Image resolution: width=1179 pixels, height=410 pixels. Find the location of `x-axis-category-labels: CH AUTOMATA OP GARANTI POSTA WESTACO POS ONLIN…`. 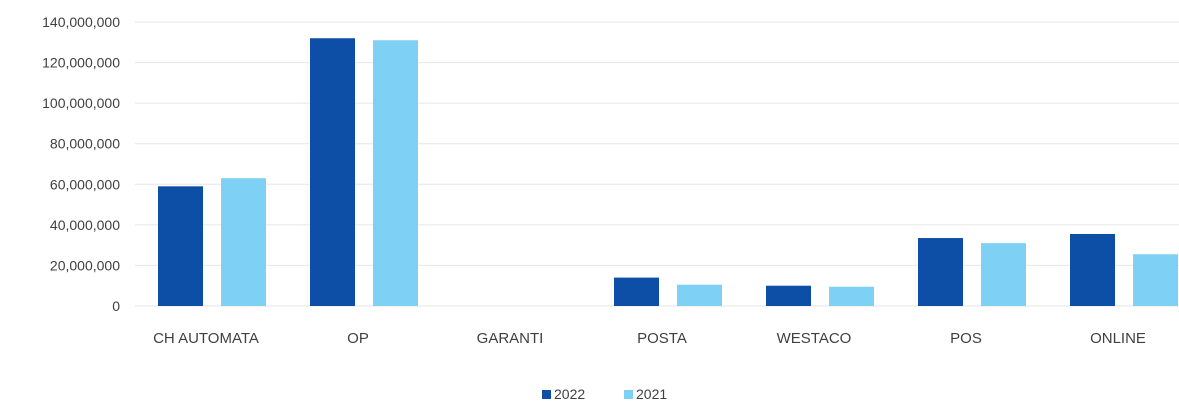

x-axis-category-labels: CH AUTOMATA OP GARANTI POSTA WESTACO POS ONLIN… is located at coordinates (649, 338).